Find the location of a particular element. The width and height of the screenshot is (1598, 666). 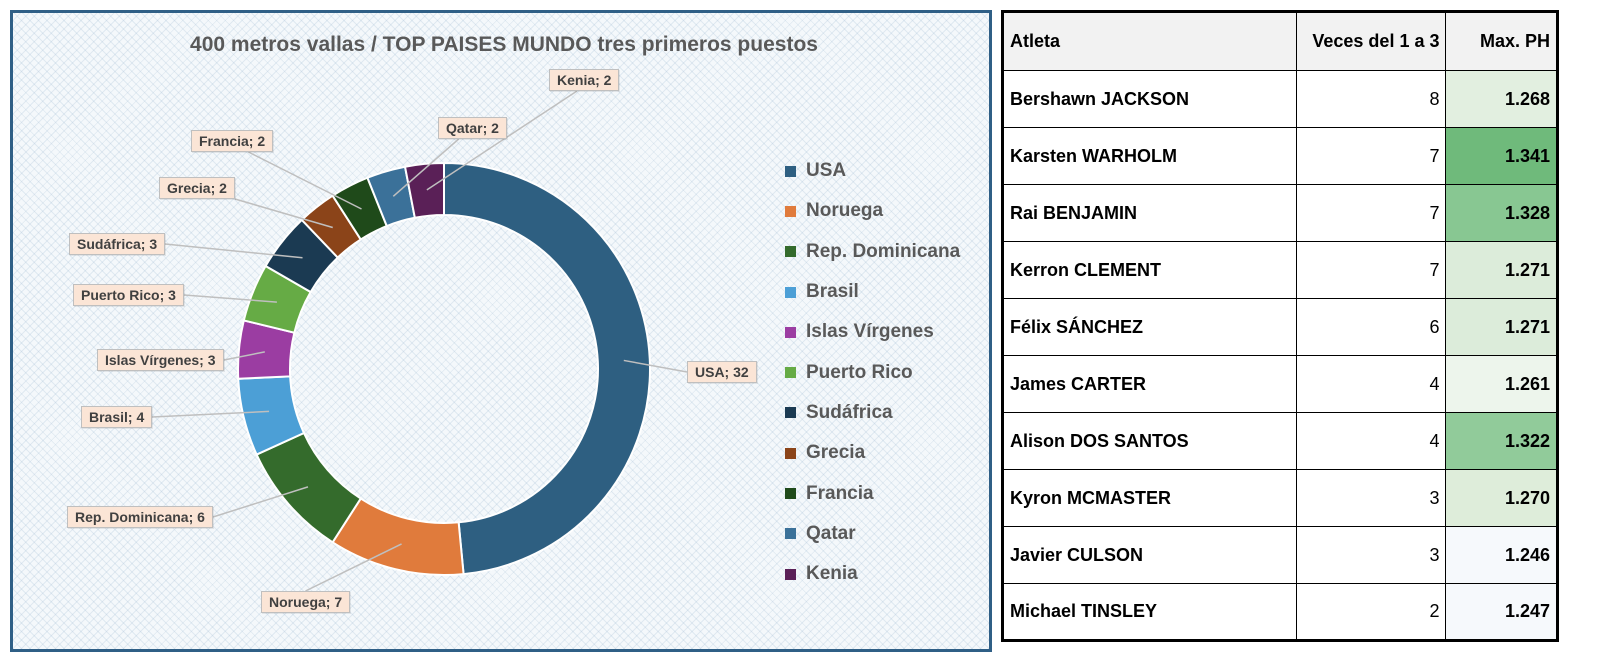

max-ph: 1.246 is located at coordinates (1501, 555).